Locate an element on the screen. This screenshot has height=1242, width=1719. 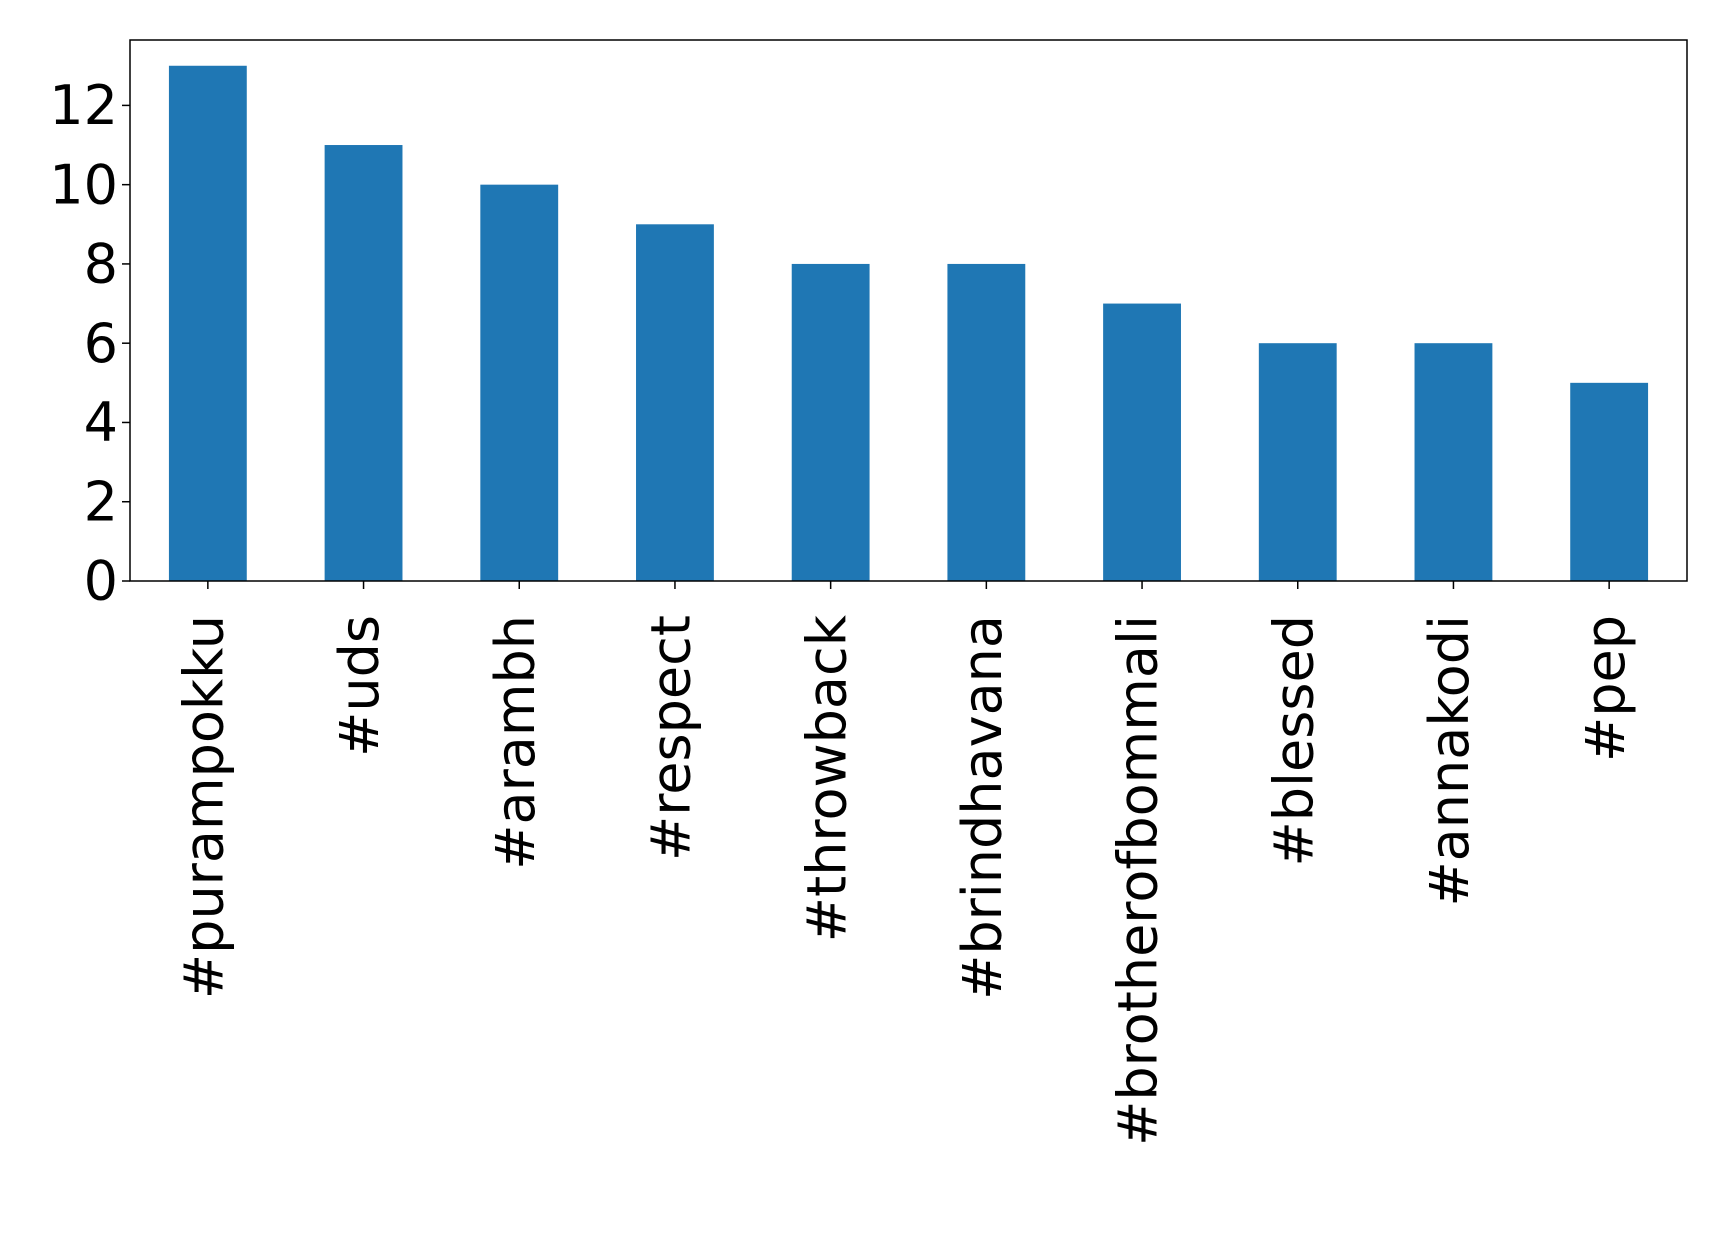
x-tick-label: #pep is located at coordinates (1605, 688).